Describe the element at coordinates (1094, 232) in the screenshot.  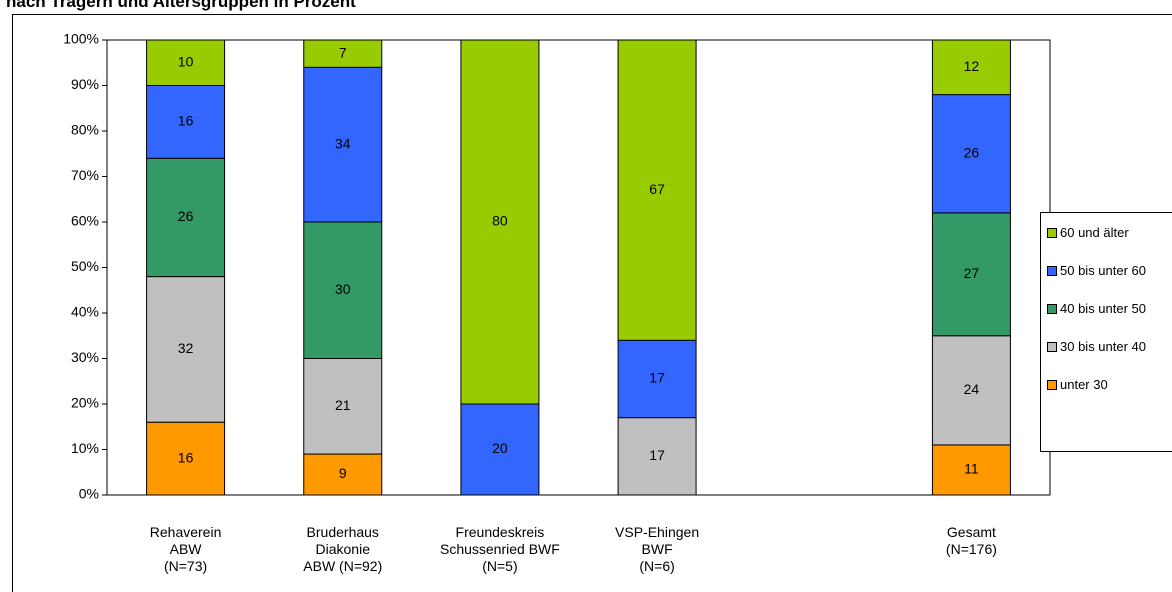
I see `legend-label: 60 und älter` at that location.